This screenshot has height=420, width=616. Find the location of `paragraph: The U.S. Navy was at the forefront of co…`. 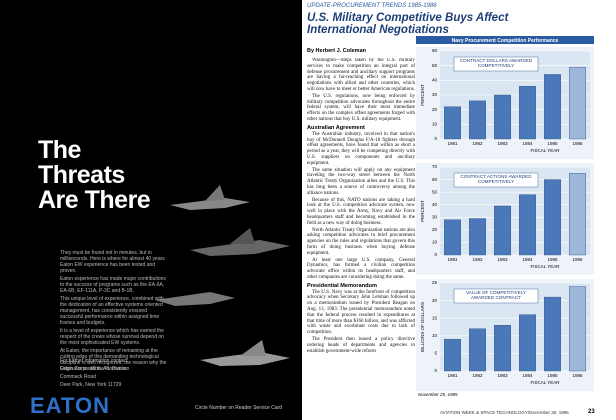

paragraph: The U.S. Navy was at the forefront of co… is located at coordinates (361, 312).